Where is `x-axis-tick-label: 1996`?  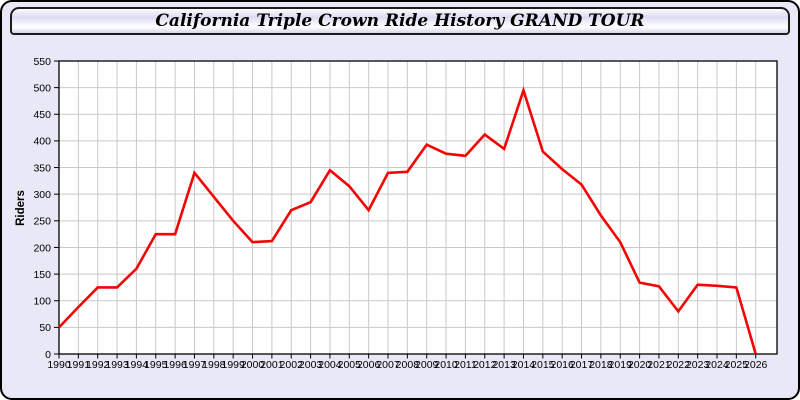 x-axis-tick-label: 1996 is located at coordinates (175, 365).